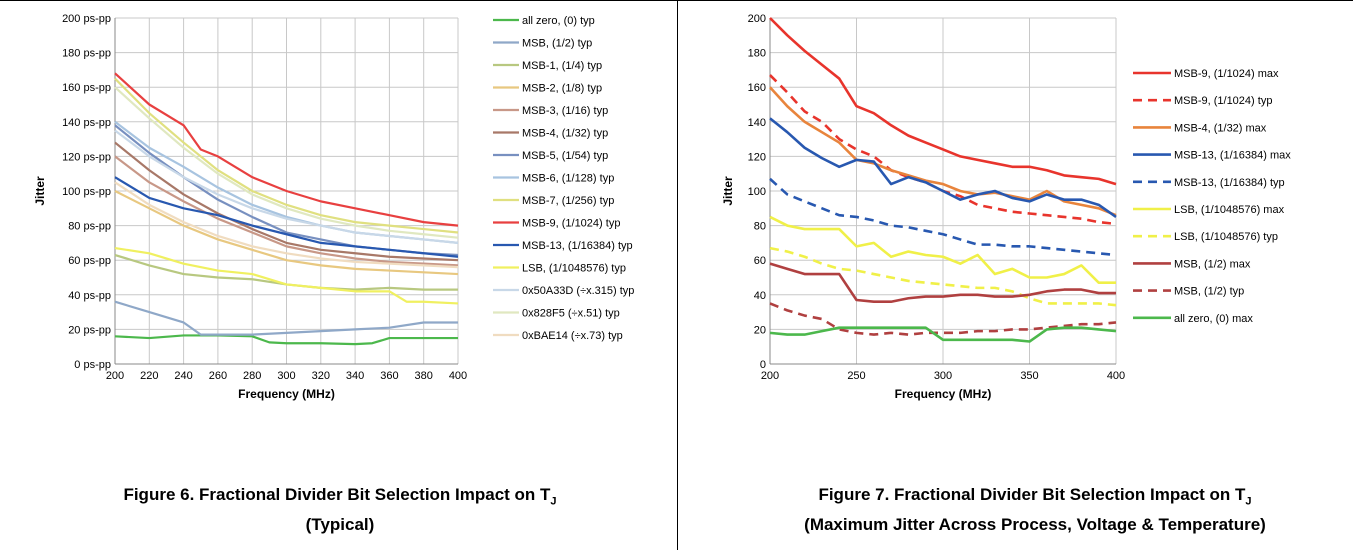 This screenshot has height=550, width=1353. What do you see at coordinates (562, 89) in the screenshot?
I see `legend-label: MSB-2, (1/8) typ` at bounding box center [562, 89].